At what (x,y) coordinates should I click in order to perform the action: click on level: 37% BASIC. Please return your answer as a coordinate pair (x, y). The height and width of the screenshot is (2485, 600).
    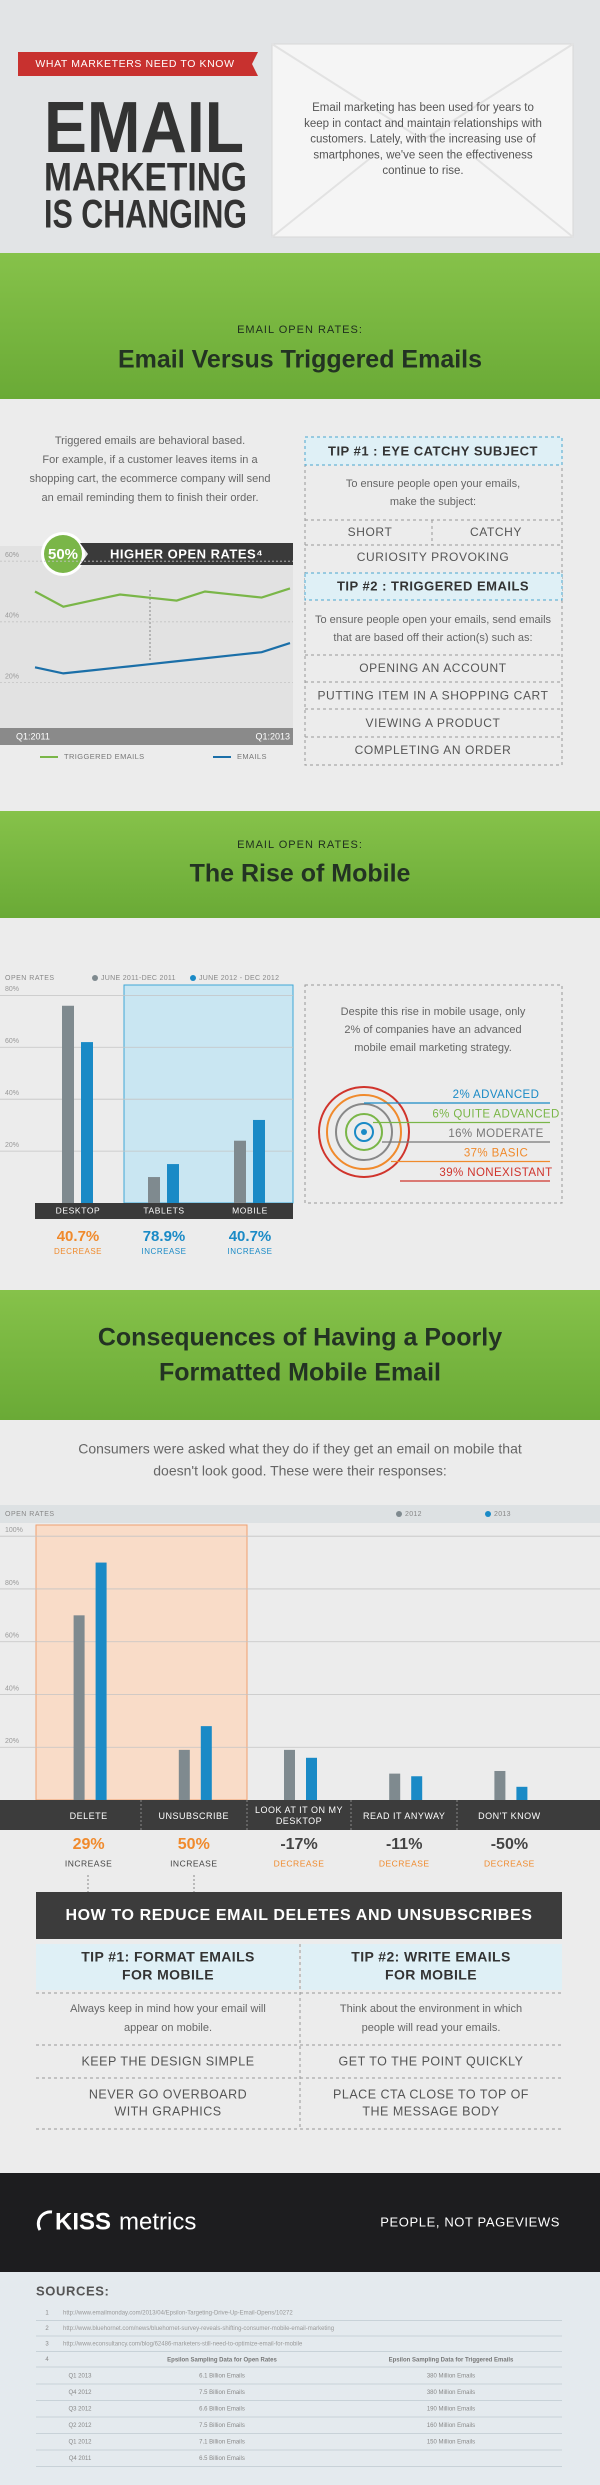
    Looking at the image, I should click on (496, 1154).